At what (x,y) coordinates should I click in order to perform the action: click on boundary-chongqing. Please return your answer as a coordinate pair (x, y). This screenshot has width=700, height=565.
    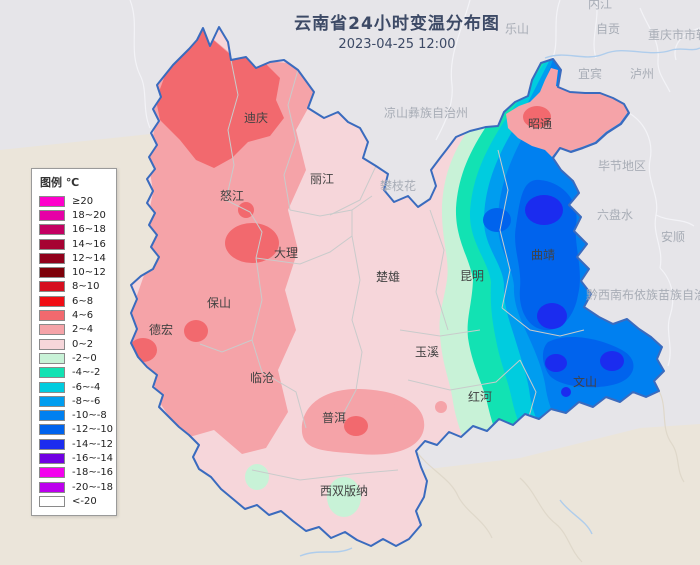
    Looking at the image, I should click on (655, 50).